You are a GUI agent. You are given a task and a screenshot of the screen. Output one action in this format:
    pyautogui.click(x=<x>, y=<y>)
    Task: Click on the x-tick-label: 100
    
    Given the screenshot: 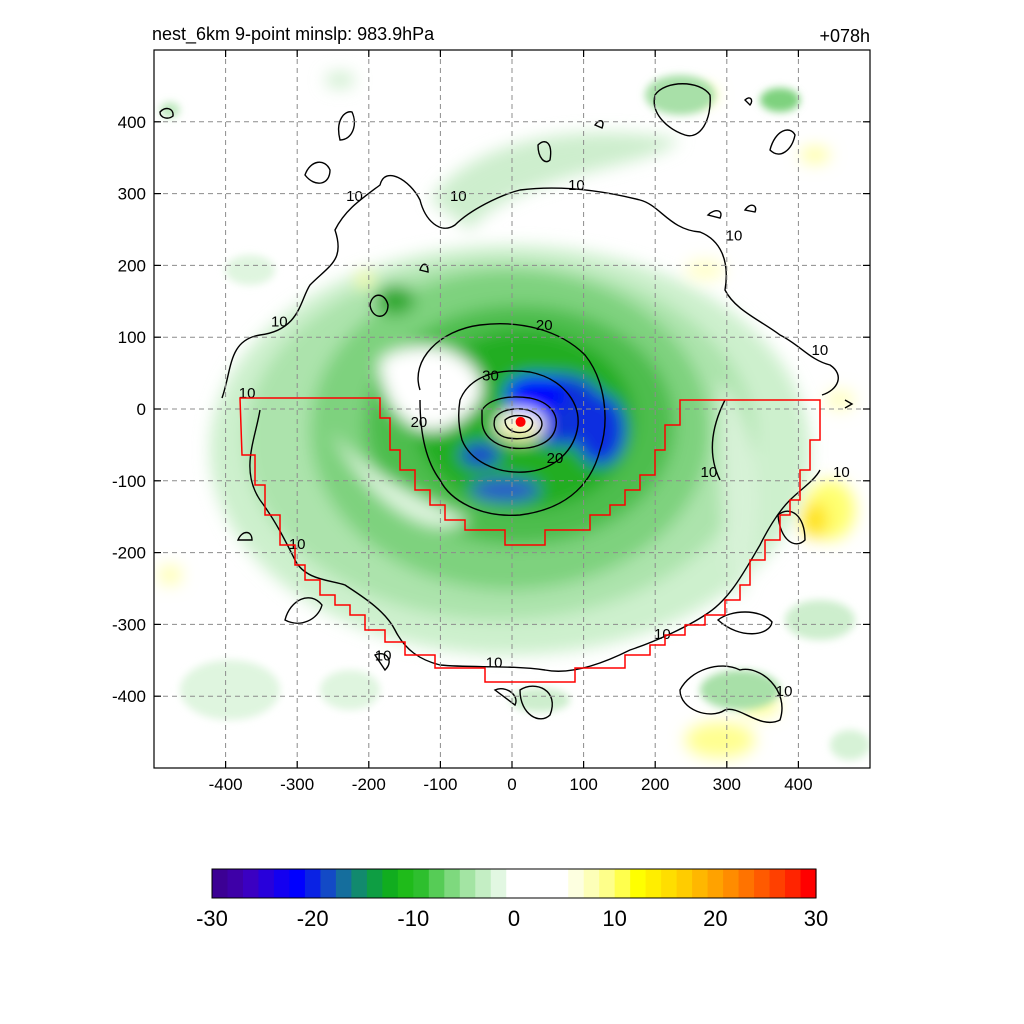 What is the action you would take?
    pyautogui.click(x=583, y=784)
    